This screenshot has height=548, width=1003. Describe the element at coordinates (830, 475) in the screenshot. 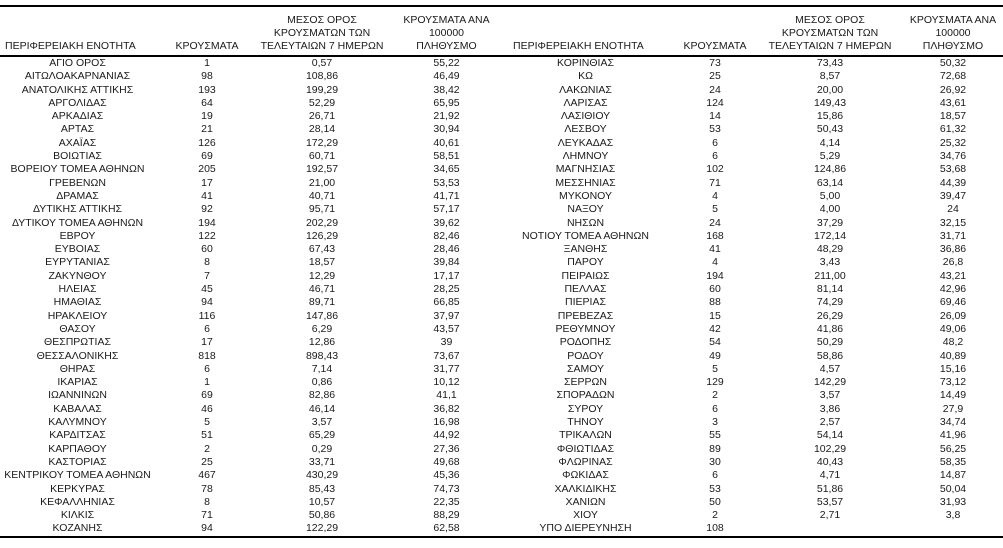

I see `avg7-cell: 4,71` at that location.